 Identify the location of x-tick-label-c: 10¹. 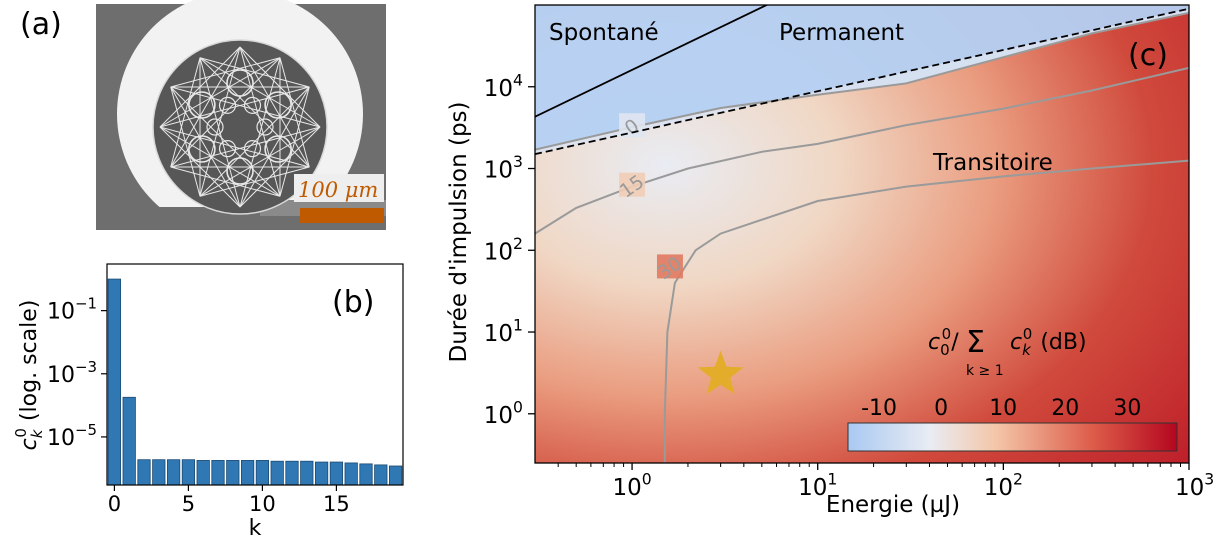
(817, 485).